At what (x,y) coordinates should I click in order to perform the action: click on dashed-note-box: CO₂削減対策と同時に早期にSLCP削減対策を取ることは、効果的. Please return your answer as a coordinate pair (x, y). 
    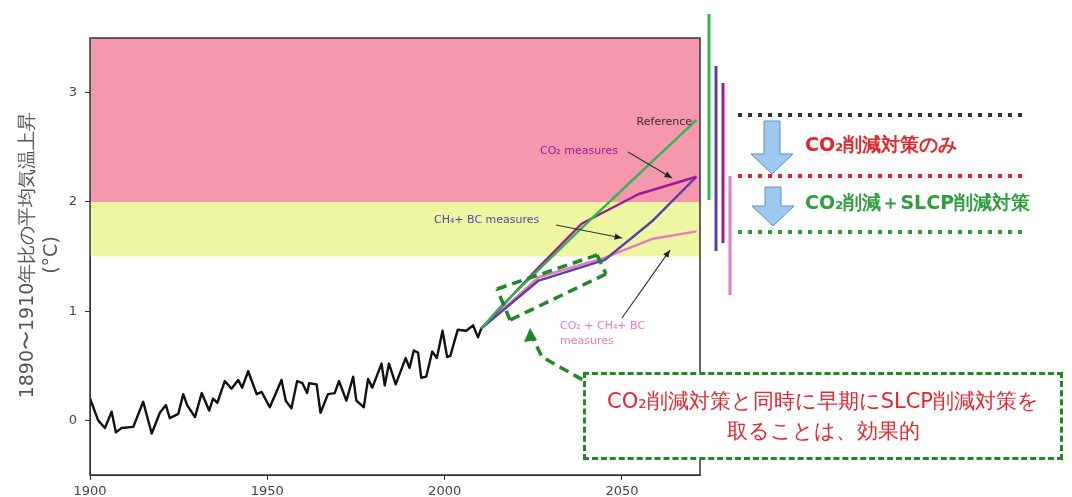
    Looking at the image, I should click on (823, 416).